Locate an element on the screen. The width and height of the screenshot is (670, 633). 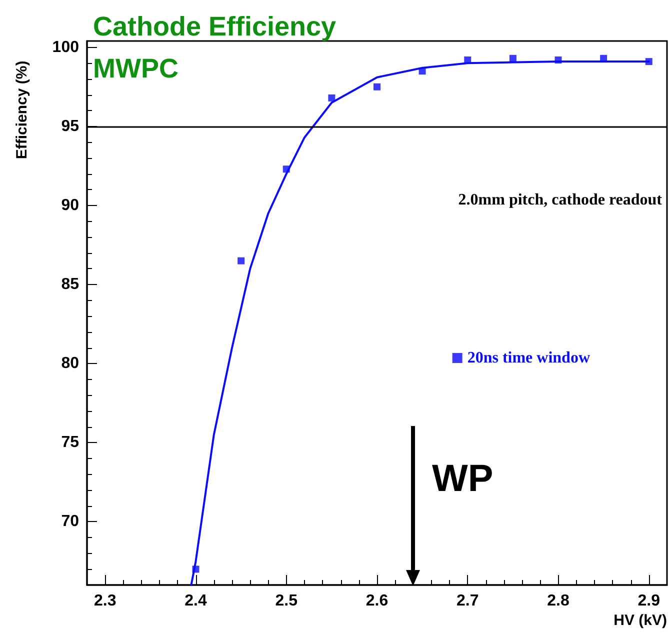
y-tick-label: 90 is located at coordinates (70, 205).